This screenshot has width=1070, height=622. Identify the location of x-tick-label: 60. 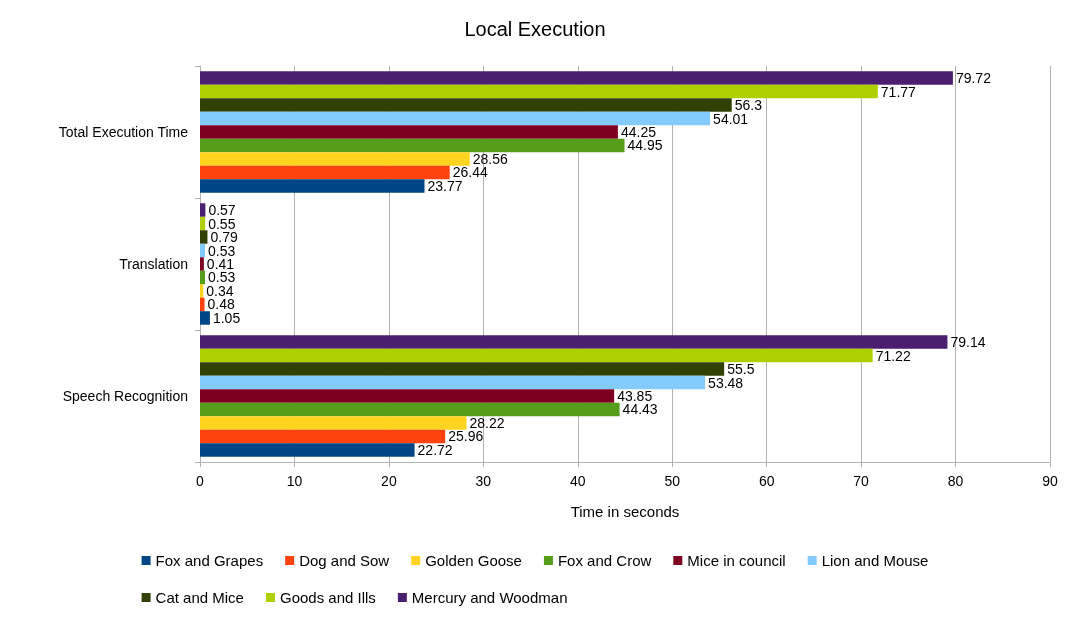
(766, 481).